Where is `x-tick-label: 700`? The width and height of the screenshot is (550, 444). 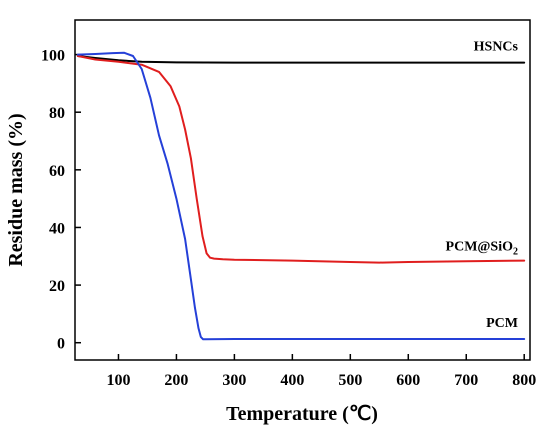 x-tick-label: 700 is located at coordinates (466, 380).